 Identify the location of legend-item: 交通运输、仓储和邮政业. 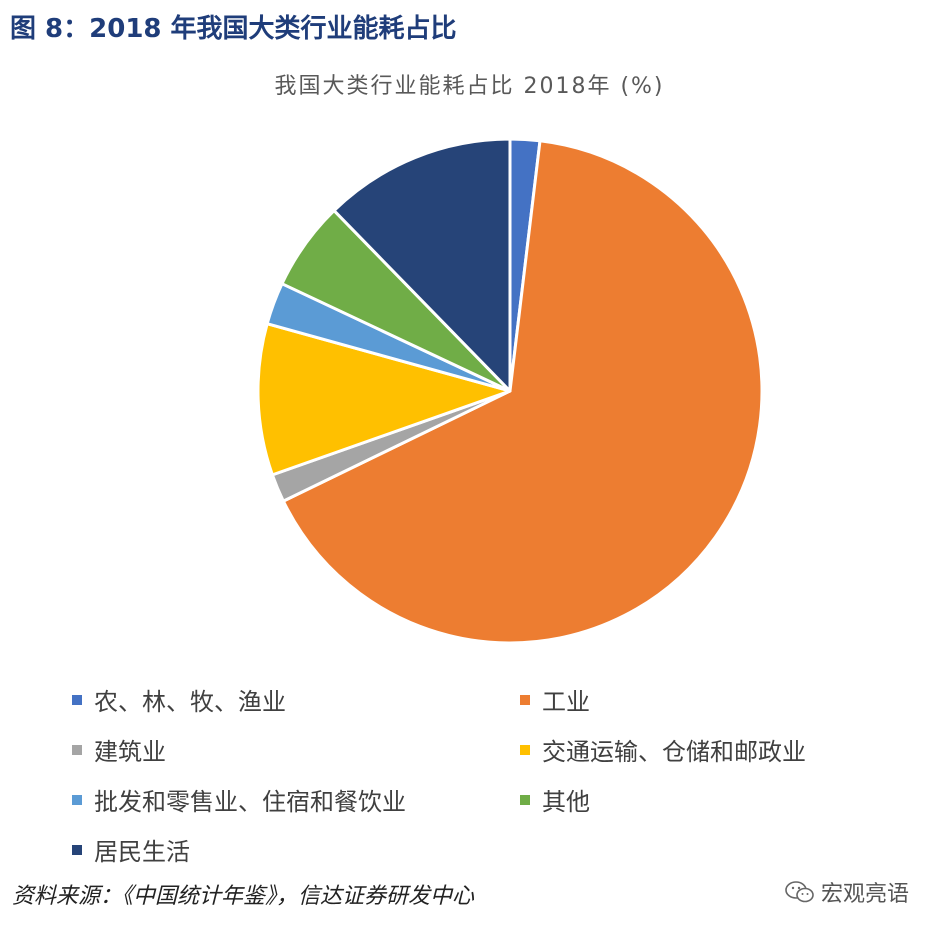
(663, 749).